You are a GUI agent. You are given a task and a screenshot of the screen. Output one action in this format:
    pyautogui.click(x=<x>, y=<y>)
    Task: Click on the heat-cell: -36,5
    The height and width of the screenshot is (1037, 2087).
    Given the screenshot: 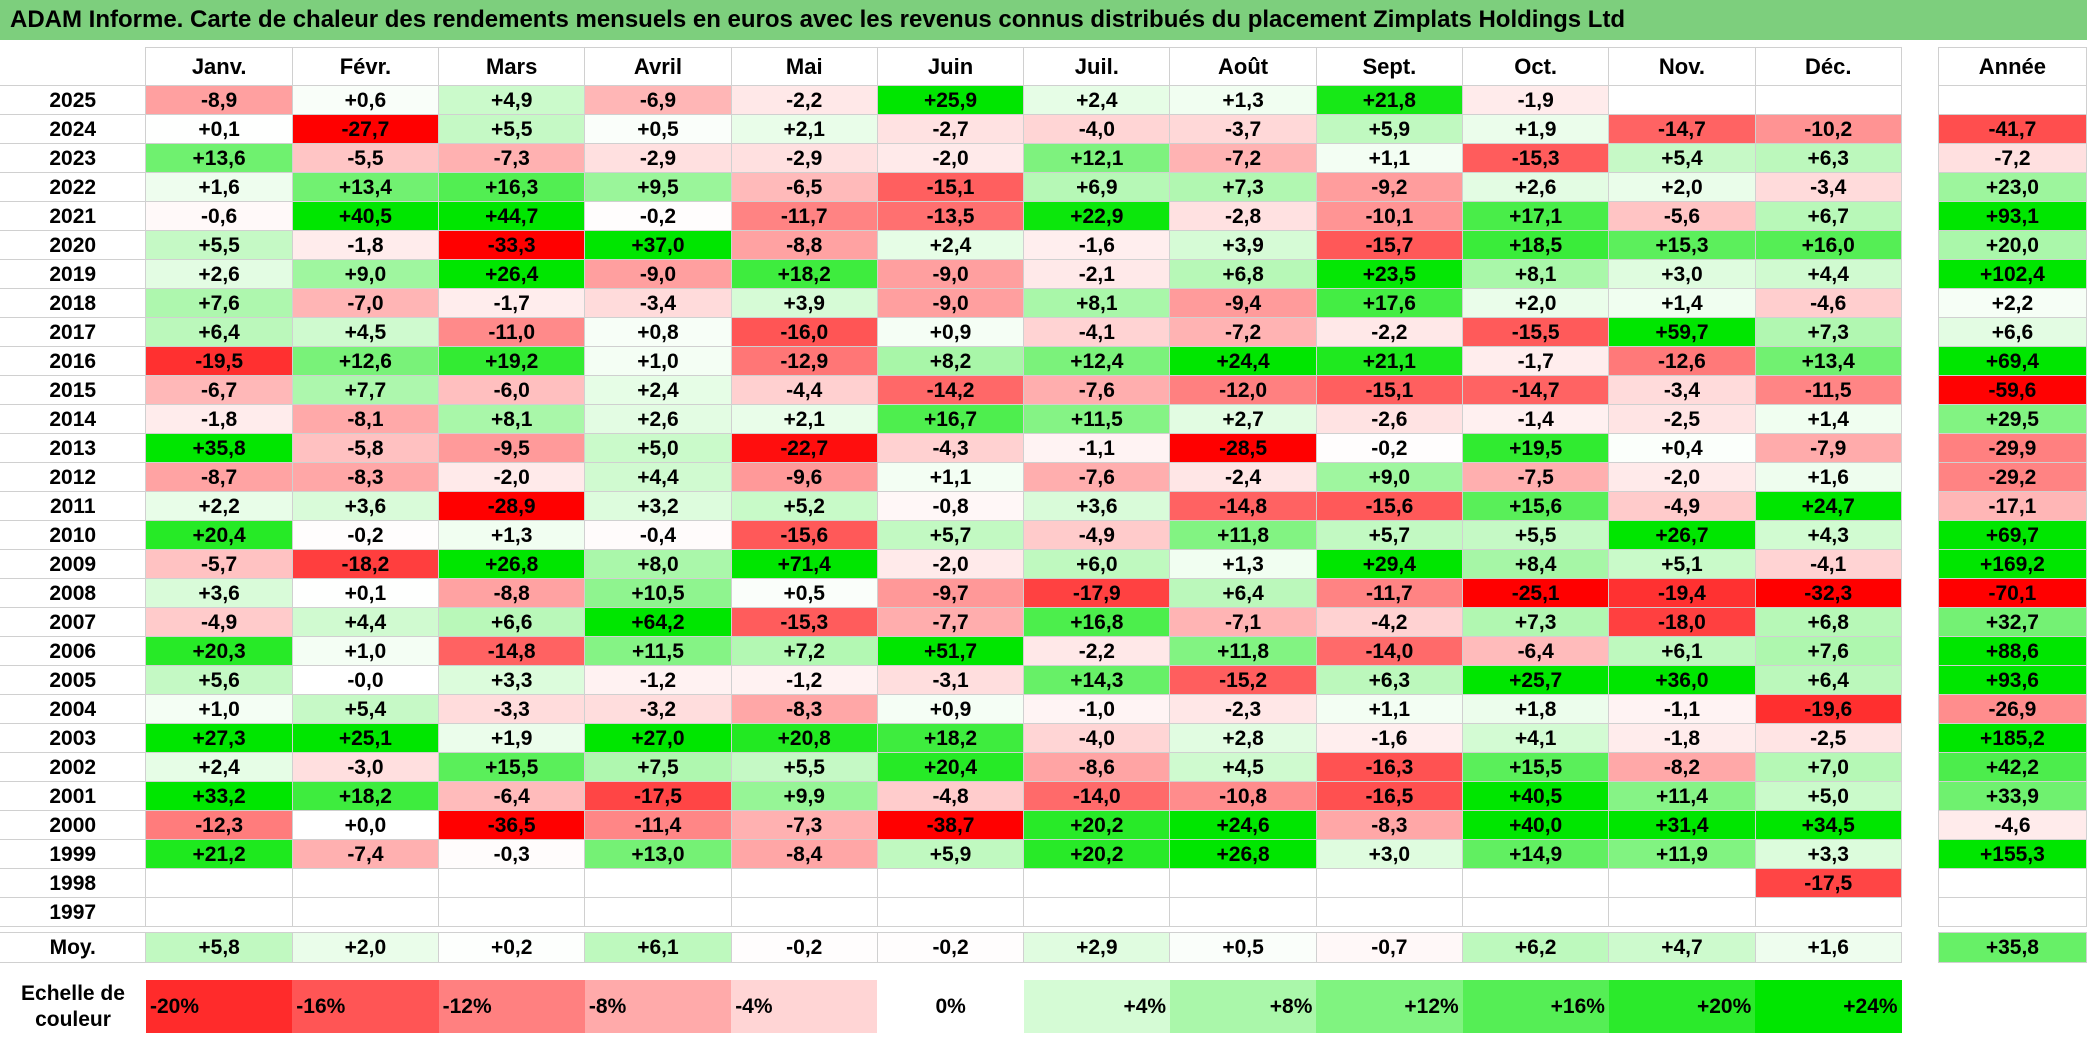 What is the action you would take?
    pyautogui.click(x=512, y=825)
    